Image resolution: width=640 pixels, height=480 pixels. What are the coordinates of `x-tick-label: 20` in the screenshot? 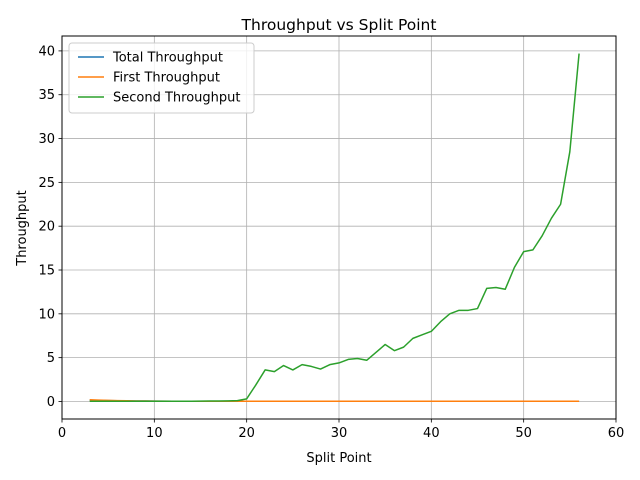 It's located at (246, 433).